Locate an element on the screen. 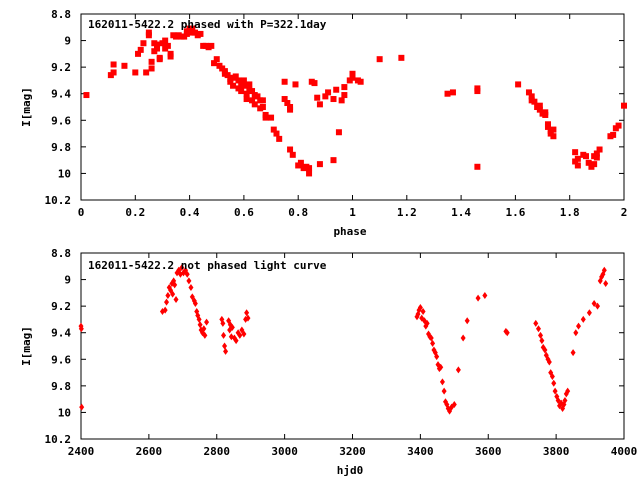  phased-x-tick-label: 0.4 is located at coordinates (190, 212).